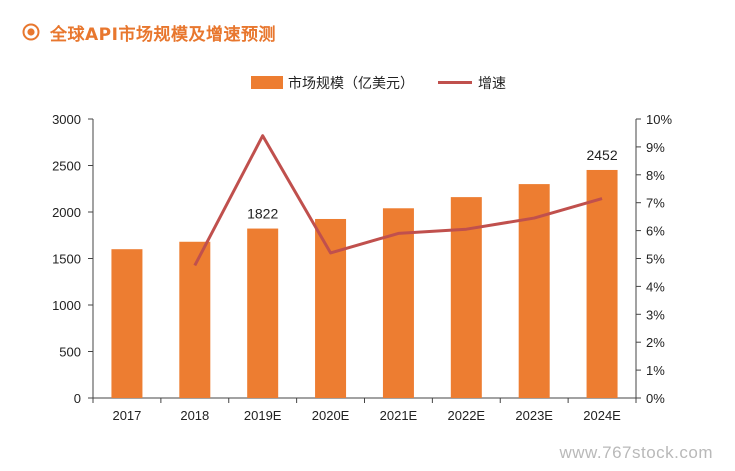 The width and height of the screenshot is (735, 471). I want to click on left-tick-label: 1500, so click(66, 259).